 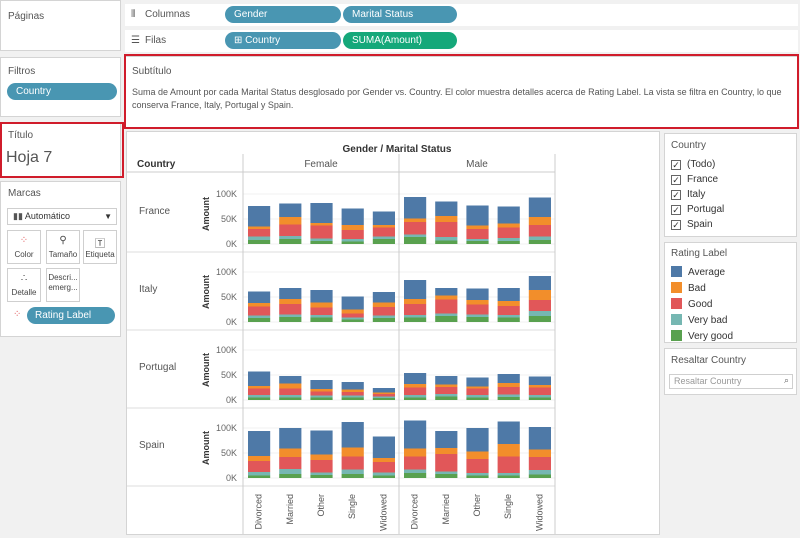 I want to click on highlight-placeholder: Resaltar Country, so click(x=708, y=381).